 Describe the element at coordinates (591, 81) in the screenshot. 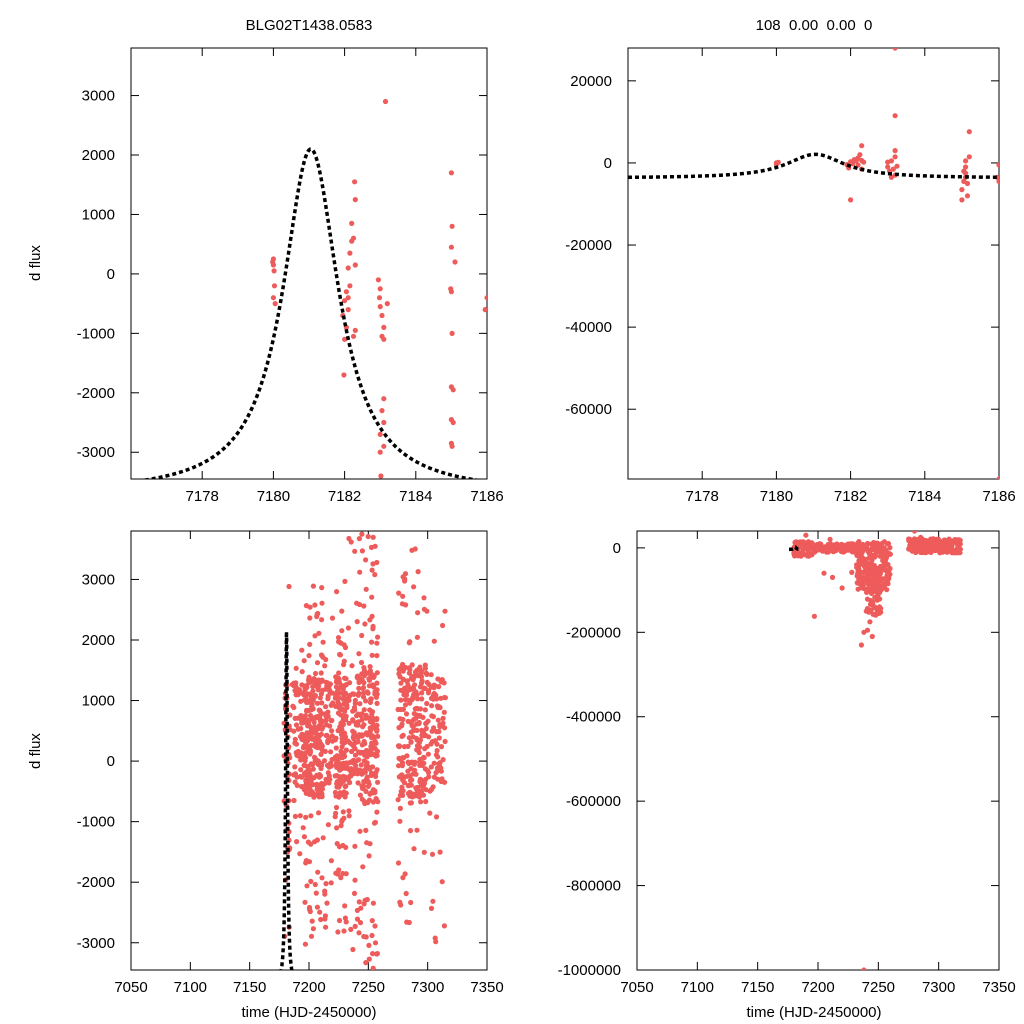

I see `y-tick-label: 20000` at that location.